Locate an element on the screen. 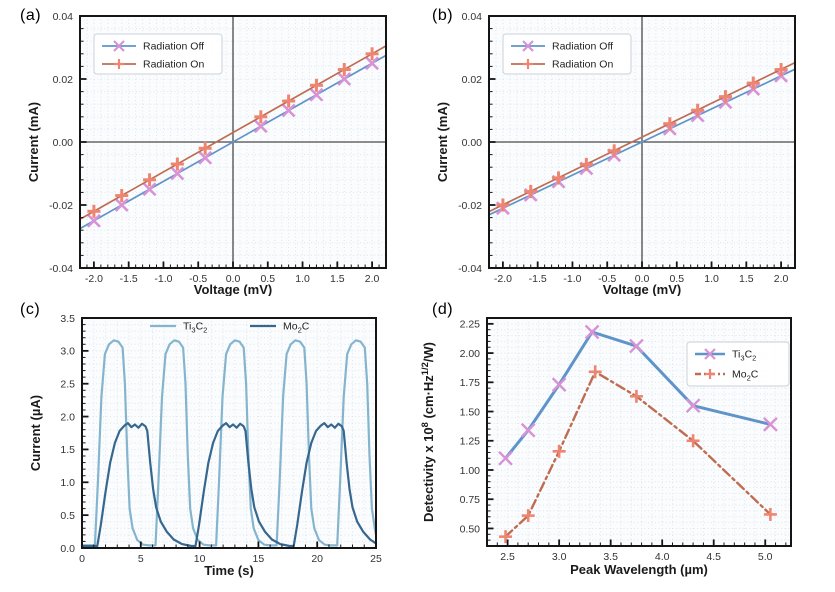 This screenshot has width=835, height=592. x-tick-label: 2.5 is located at coordinates (507, 557).